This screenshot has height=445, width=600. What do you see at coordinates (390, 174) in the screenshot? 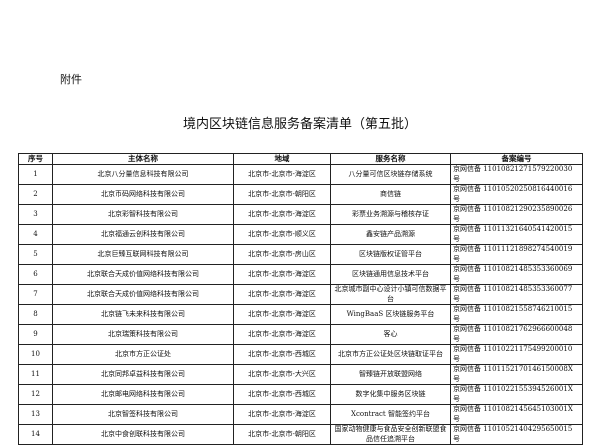
I see `table-cell: 八分量可信区块链存储系统` at bounding box center [390, 174].